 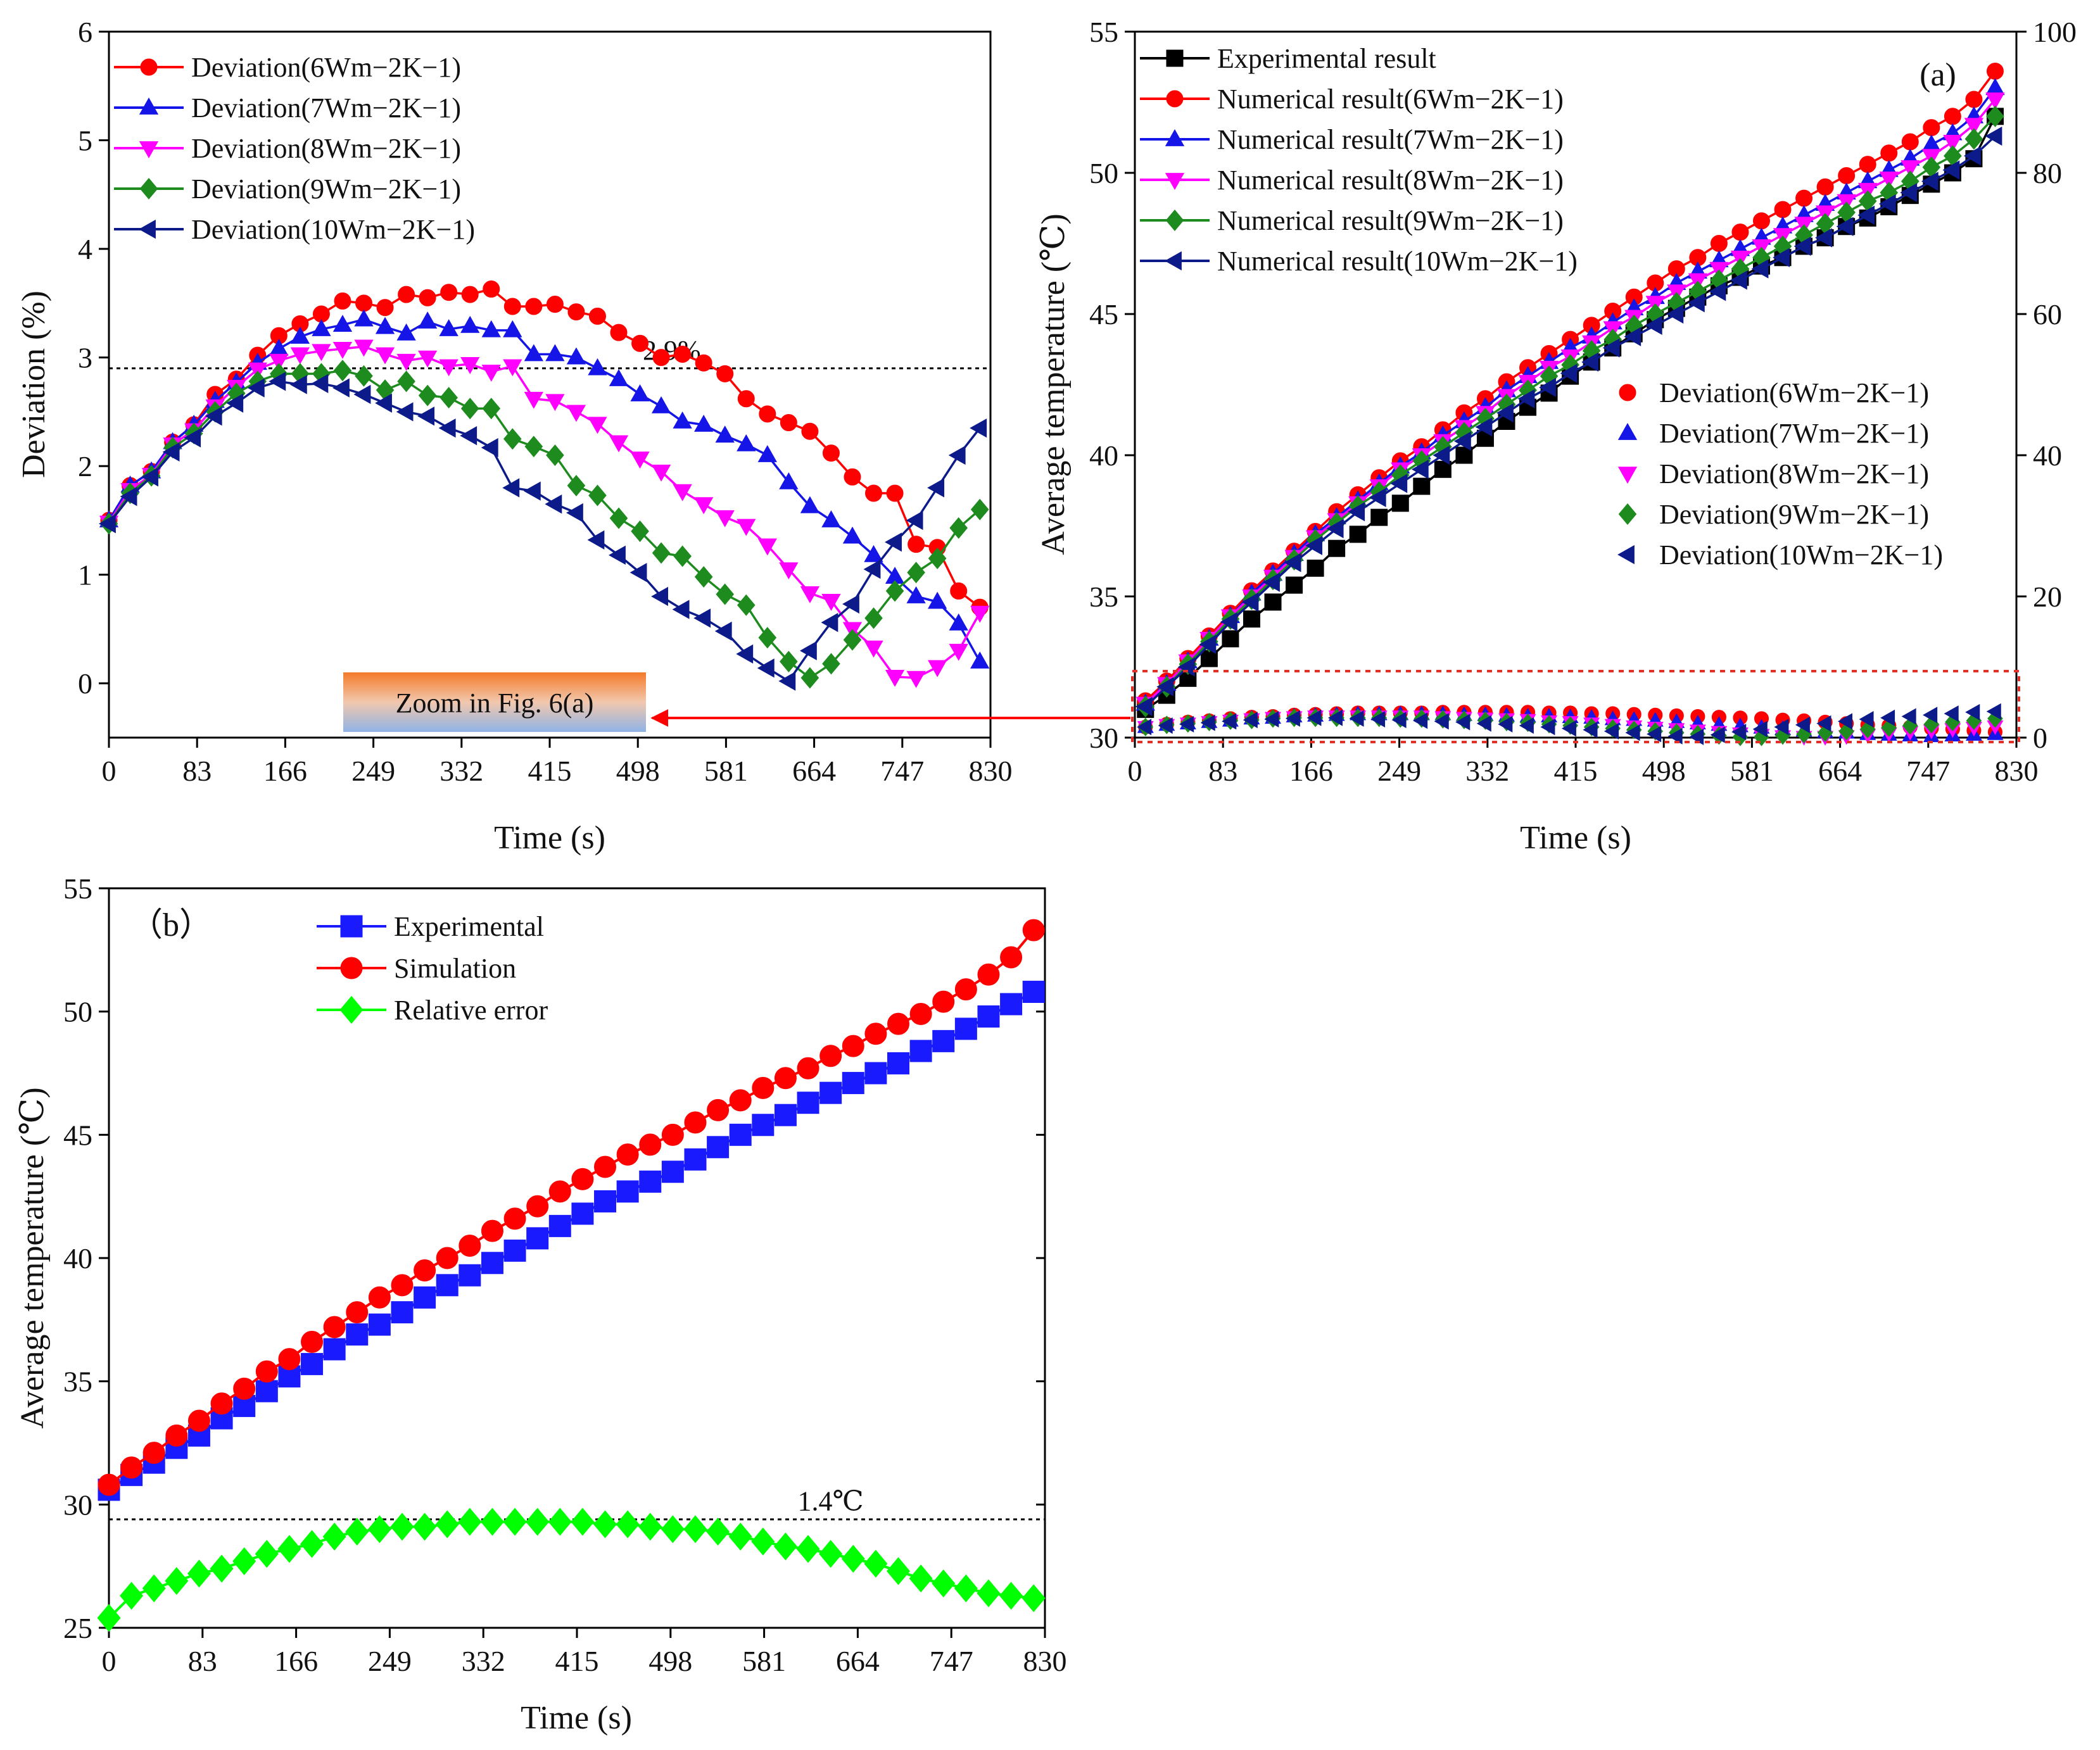 I want to click on x-tick-label: 498, so click(x=1664, y=771).